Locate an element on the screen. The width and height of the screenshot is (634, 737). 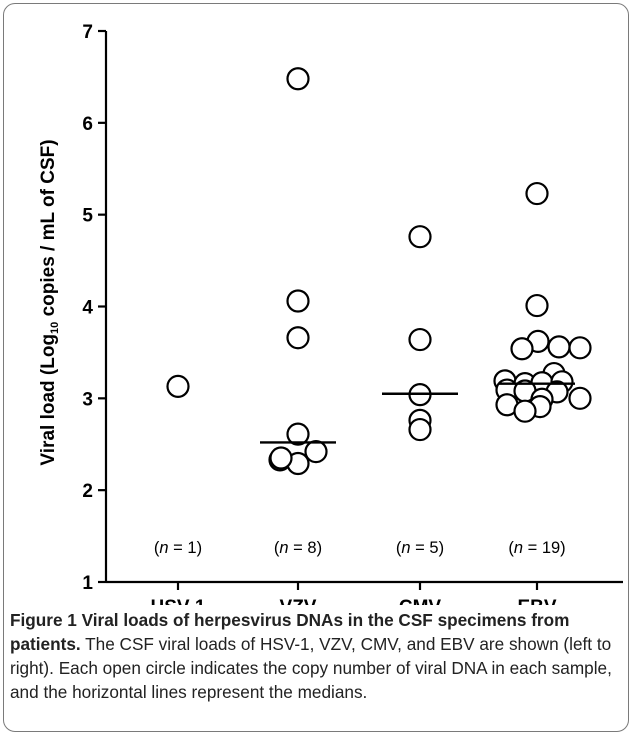
y-tick-label: 2 is located at coordinates (87, 491).